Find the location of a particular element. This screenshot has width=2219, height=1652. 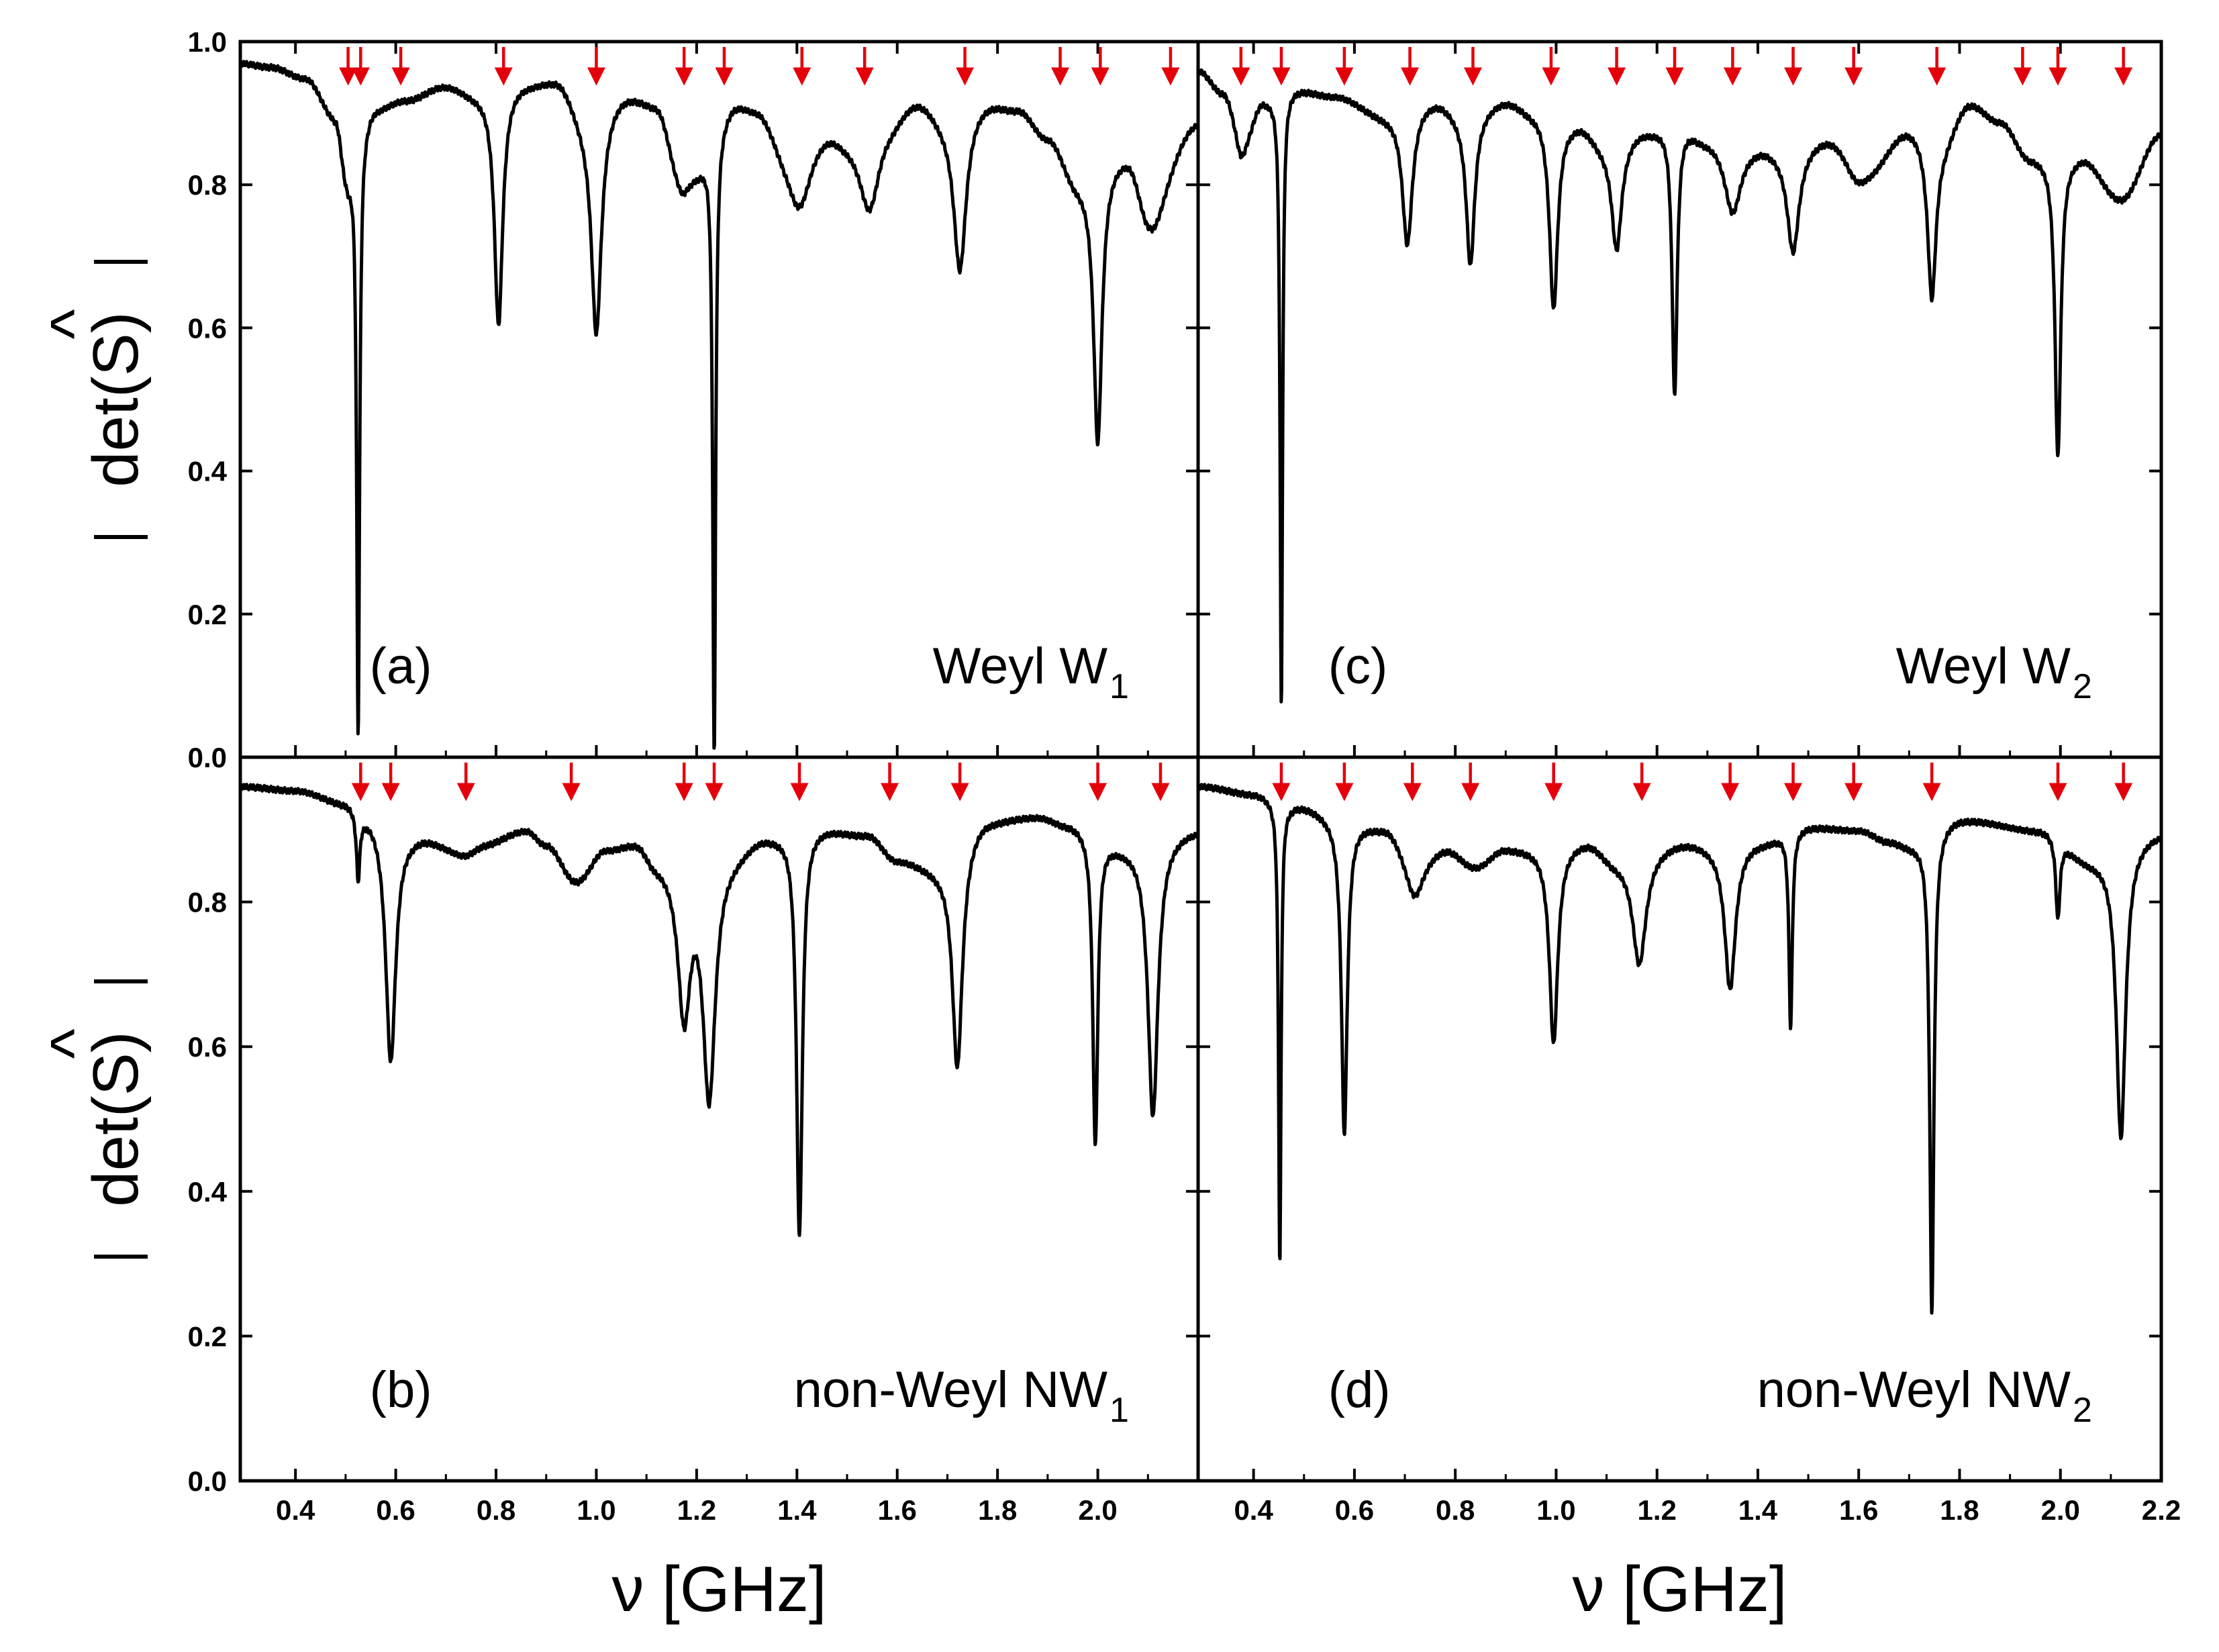

y-tick-label: 1.0 is located at coordinates (207, 42).